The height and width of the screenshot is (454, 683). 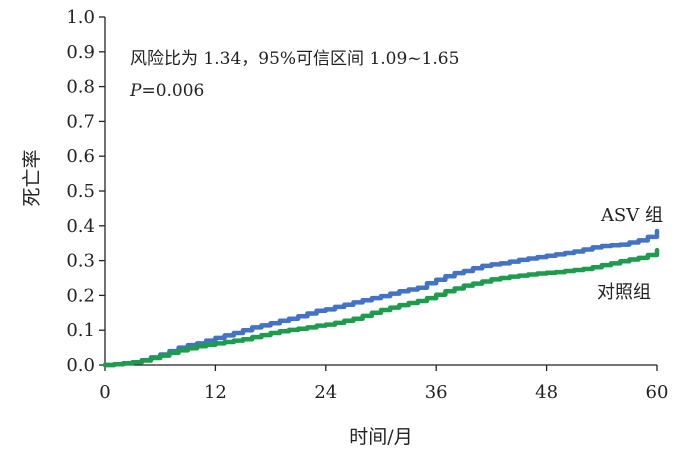 What do you see at coordinates (294, 59) in the screenshot?
I see `annotation-hazard-ratio: 风险比为 1.34，95%可信区间 1.09~1.65` at bounding box center [294, 59].